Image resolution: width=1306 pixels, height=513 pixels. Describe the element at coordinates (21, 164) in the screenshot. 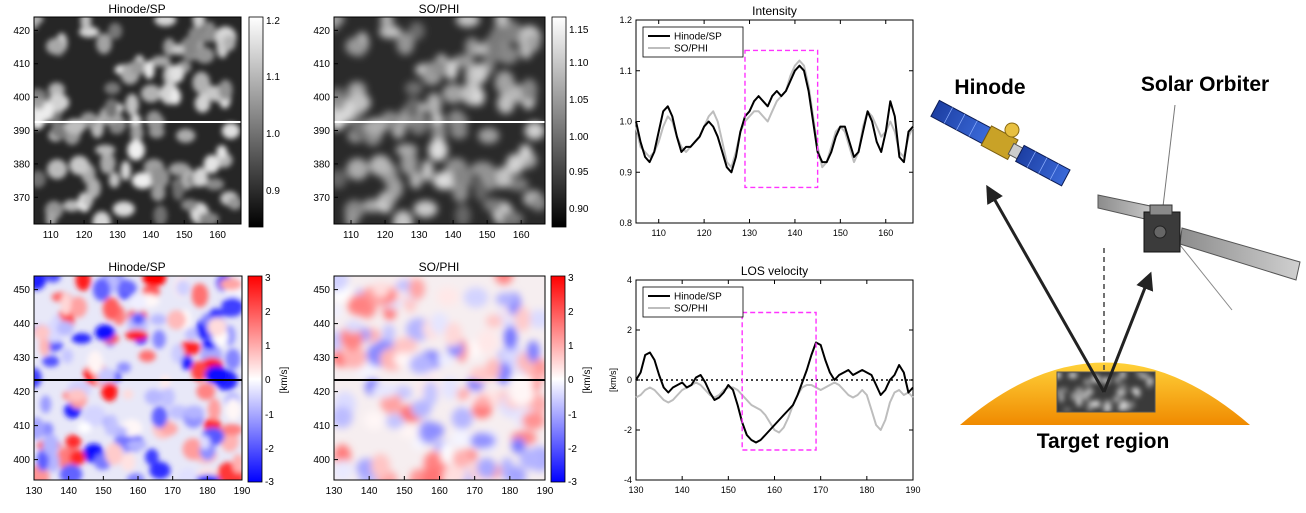

I see `y-tick-label: 380` at that location.